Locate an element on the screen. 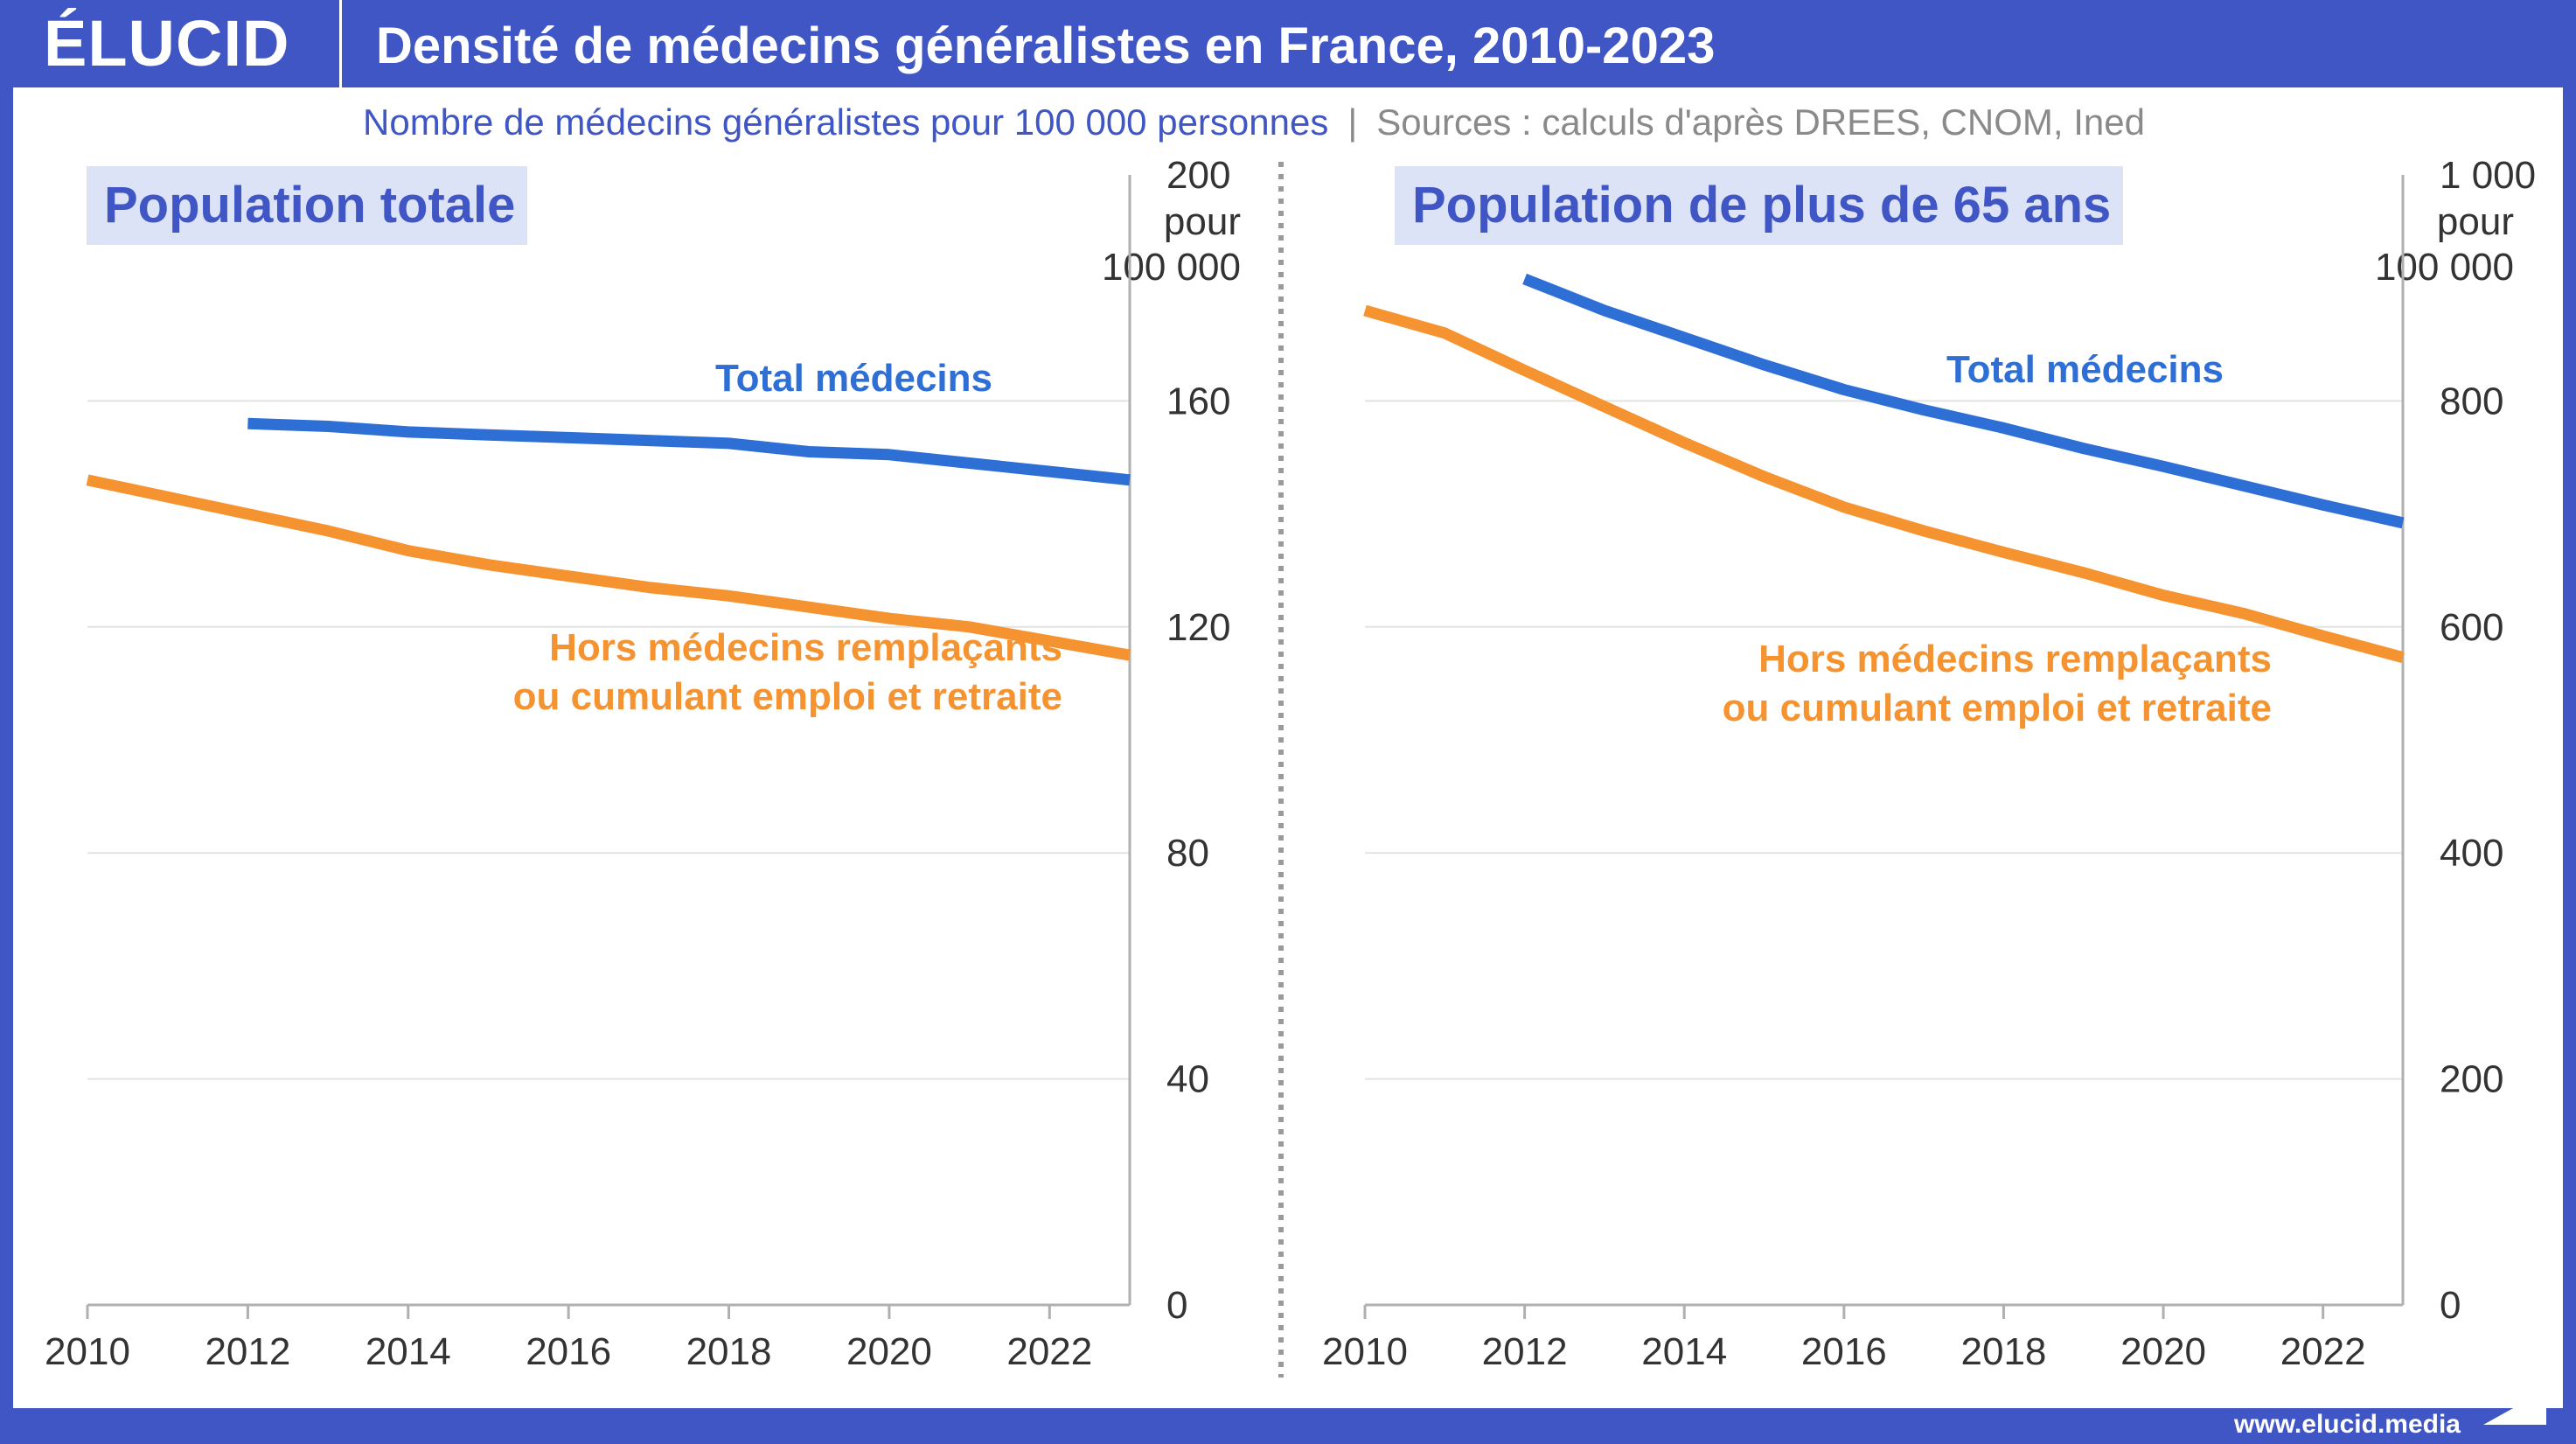 This screenshot has width=2576, height=1444. y-tick-label: 120 is located at coordinates (1198, 627).